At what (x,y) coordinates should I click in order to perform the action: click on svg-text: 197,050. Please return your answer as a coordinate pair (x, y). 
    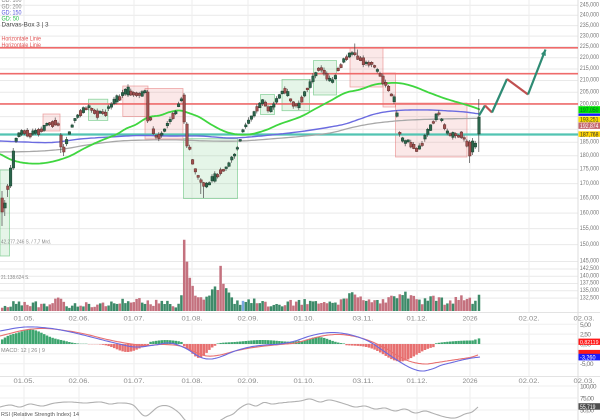
    Looking at the image, I should click on (589, 110).